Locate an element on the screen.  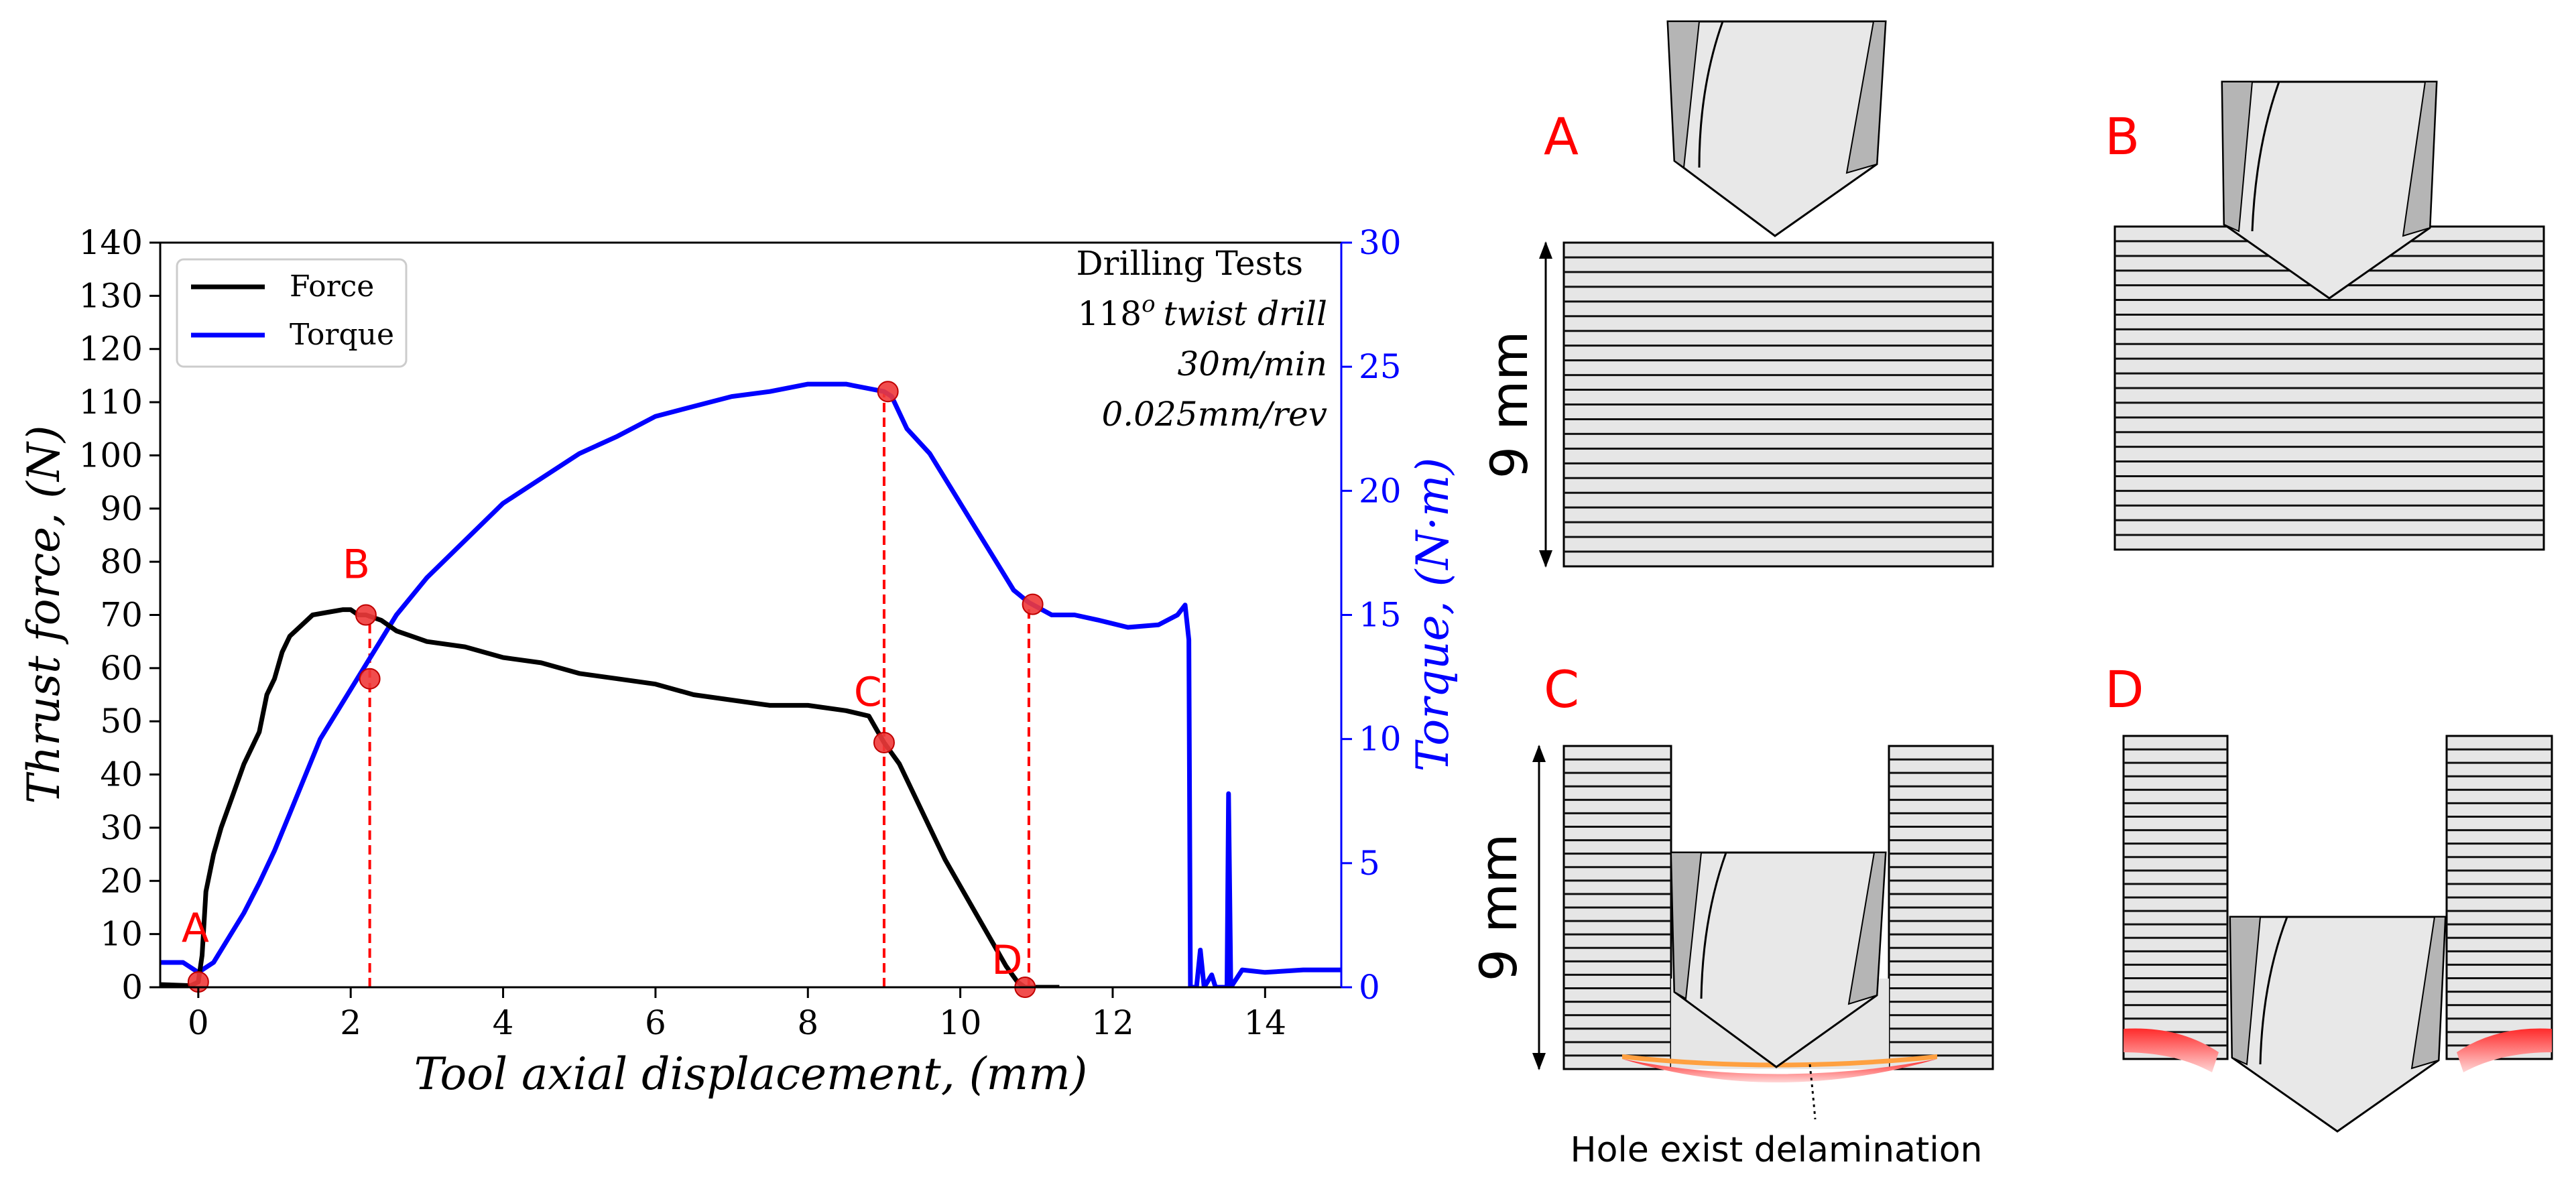
y2-tick-label: 30 is located at coordinates (1380, 242).